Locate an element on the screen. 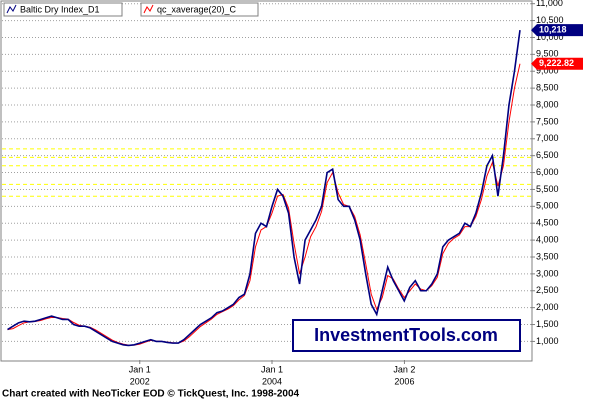  y-tick-label: 7,500 is located at coordinates (547, 121).